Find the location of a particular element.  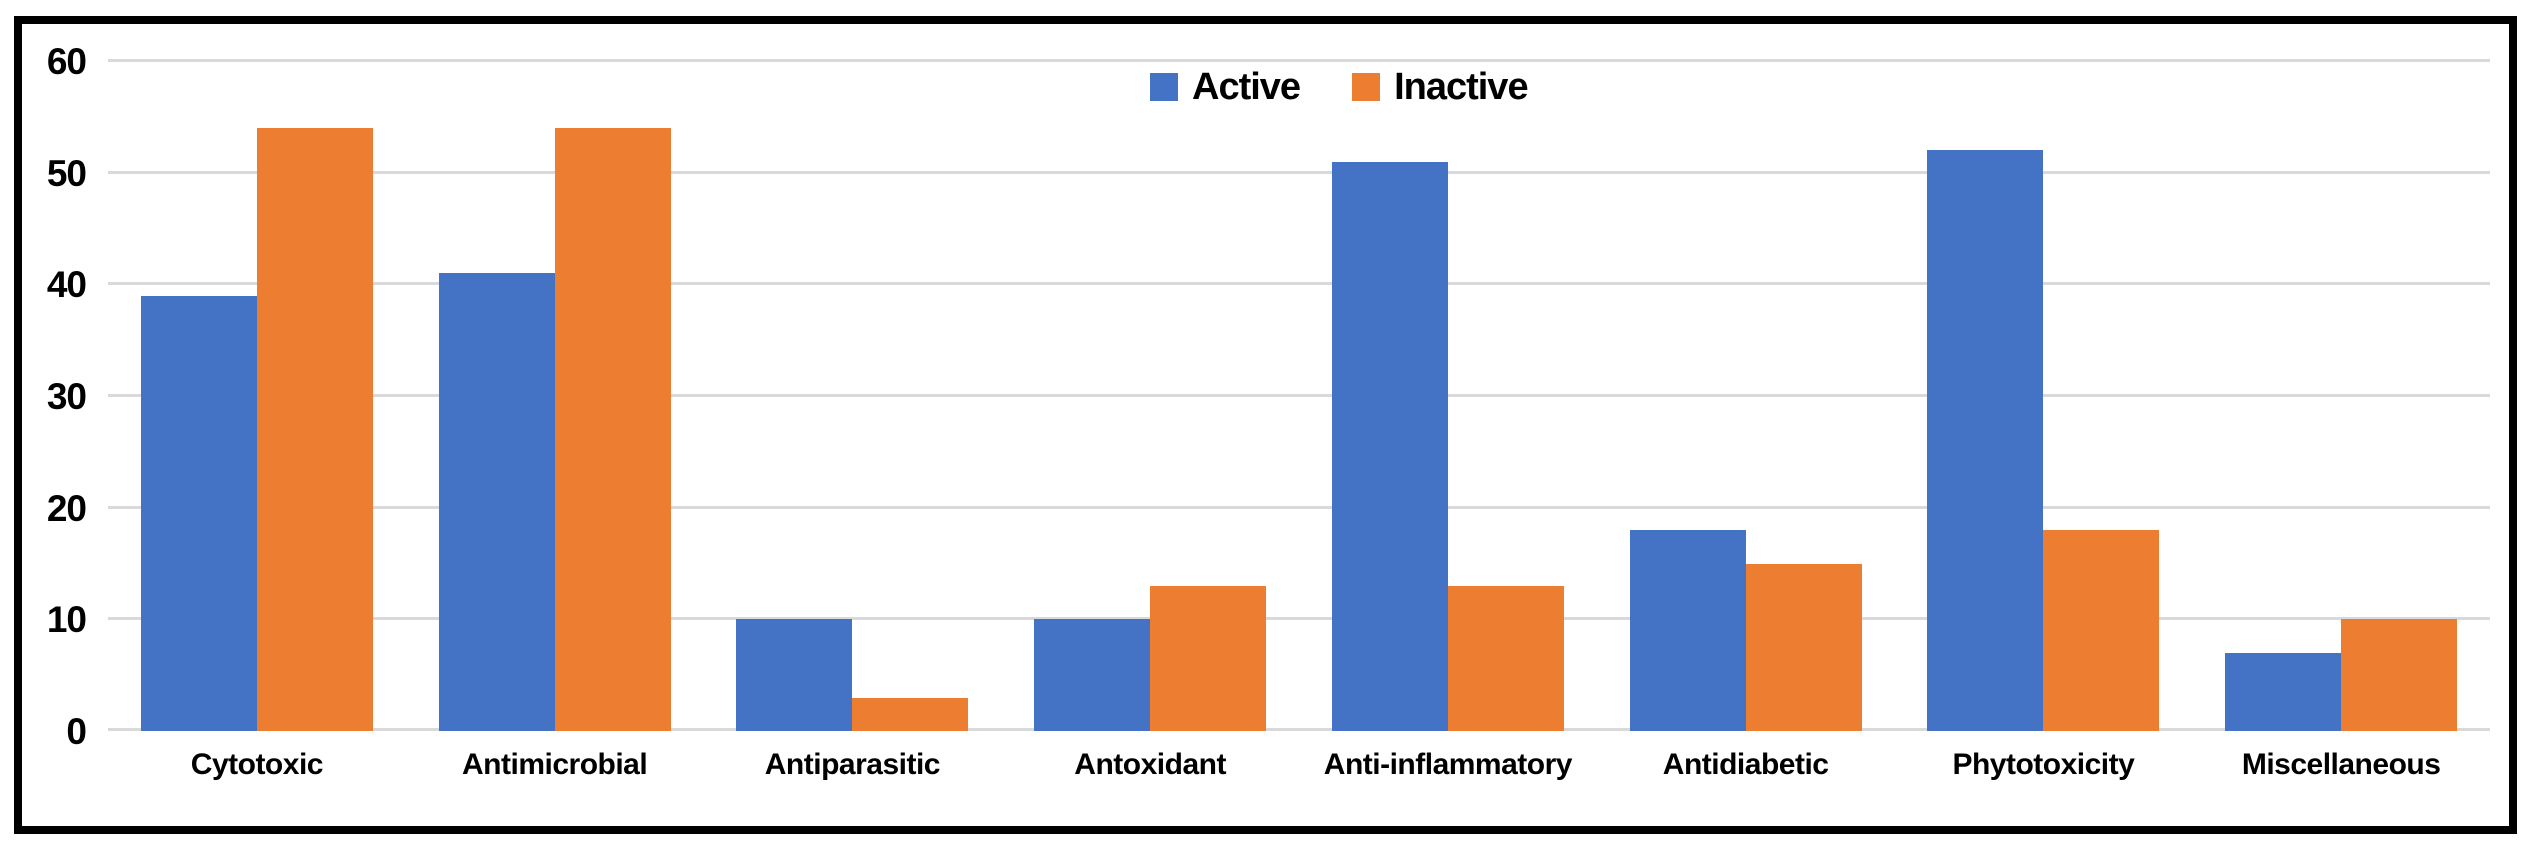

legend-item-inactive: Inactive is located at coordinates (1440, 87).